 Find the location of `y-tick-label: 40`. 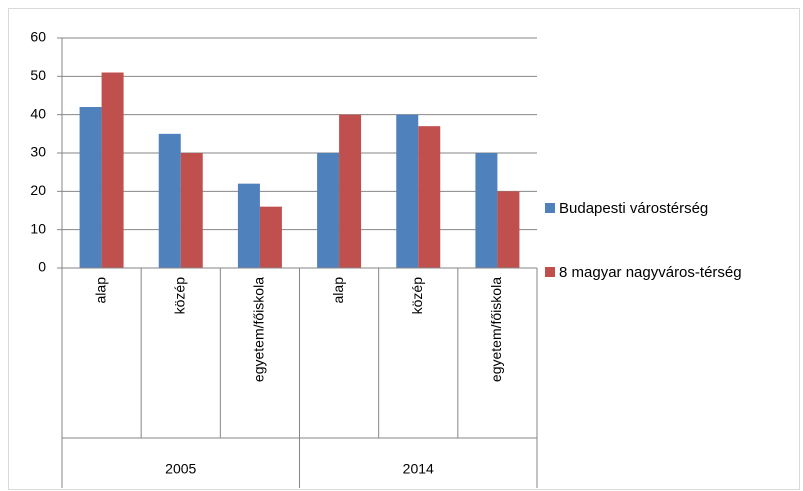

y-tick-label: 40 is located at coordinates (38, 113).